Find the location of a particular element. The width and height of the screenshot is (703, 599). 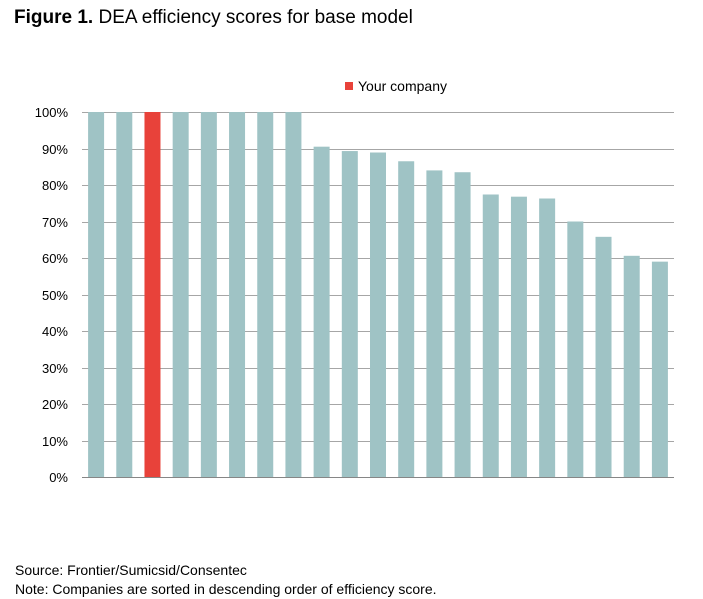

chart-legend: Your company is located at coordinates (396, 86).